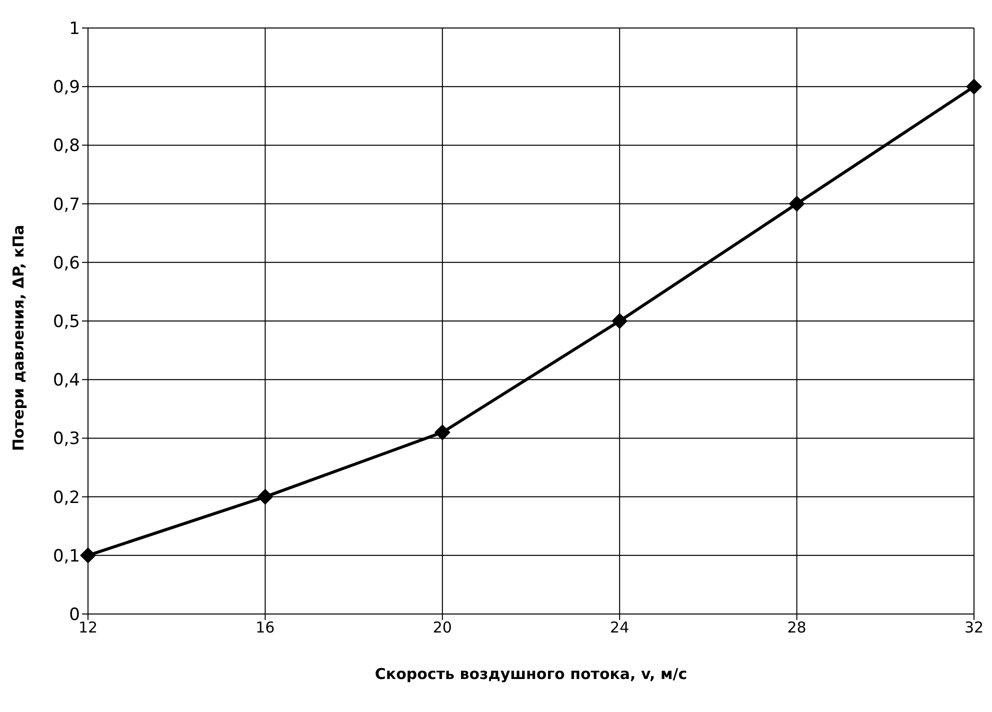  What do you see at coordinates (66, 204) in the screenshot?
I see `y-tick-label: 0,7` at bounding box center [66, 204].